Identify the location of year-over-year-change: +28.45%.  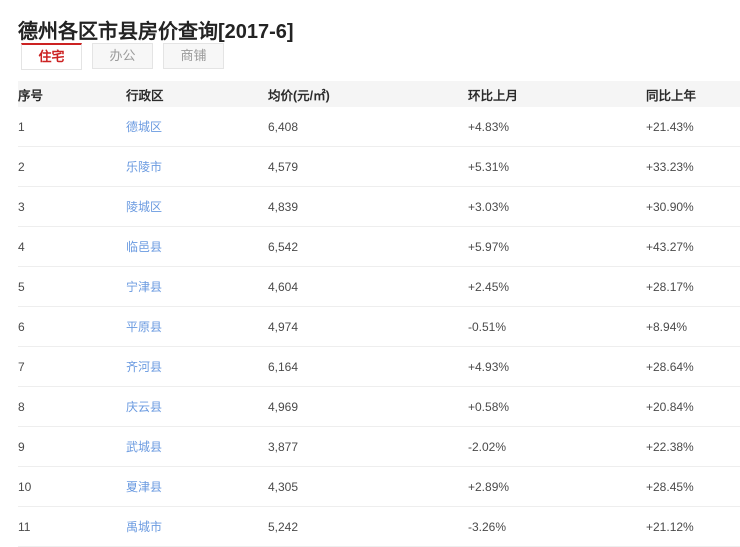
(693, 486).